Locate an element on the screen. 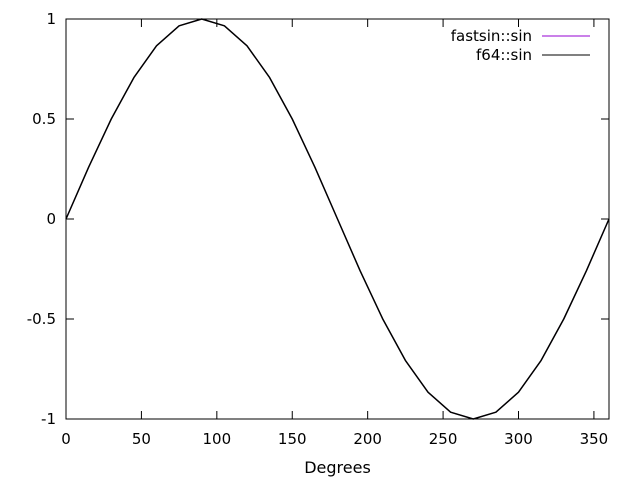 The image size is (640, 480). x-axis-label: Degrees is located at coordinates (337, 467).